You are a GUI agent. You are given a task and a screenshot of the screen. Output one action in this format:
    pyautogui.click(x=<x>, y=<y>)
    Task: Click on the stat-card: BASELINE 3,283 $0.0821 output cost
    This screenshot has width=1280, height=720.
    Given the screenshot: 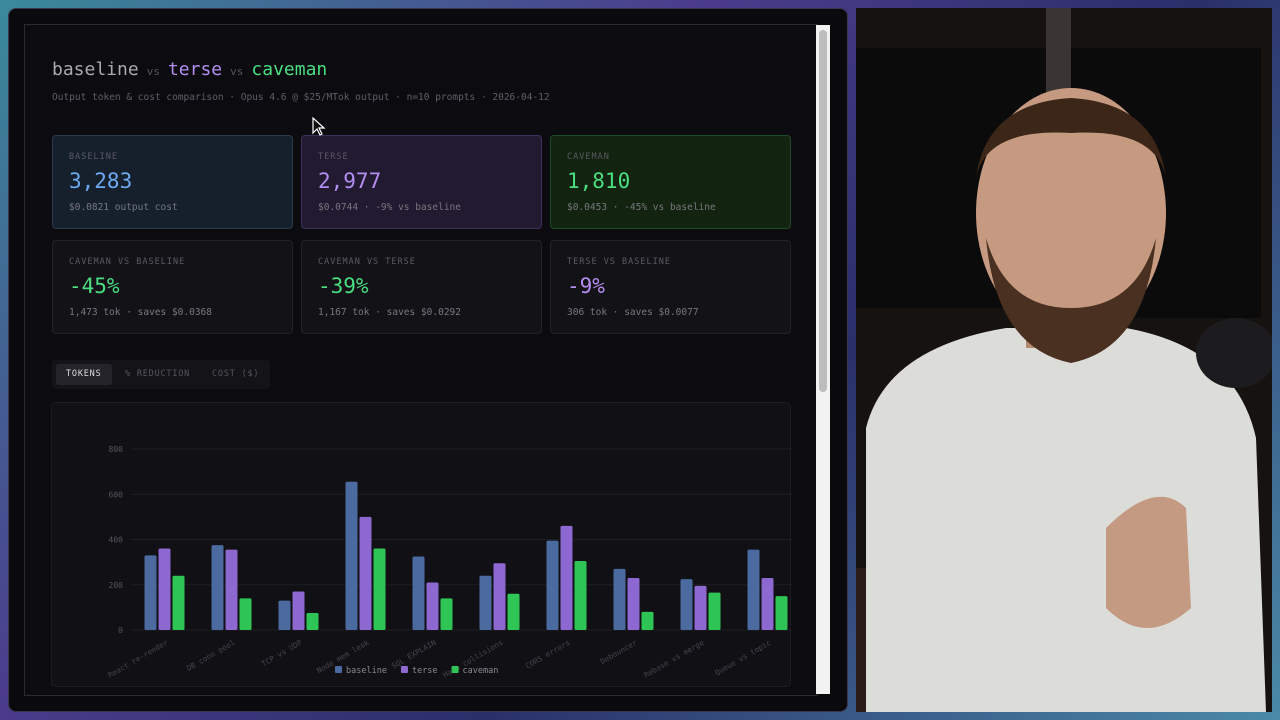 What is the action you would take?
    pyautogui.click(x=172, y=182)
    